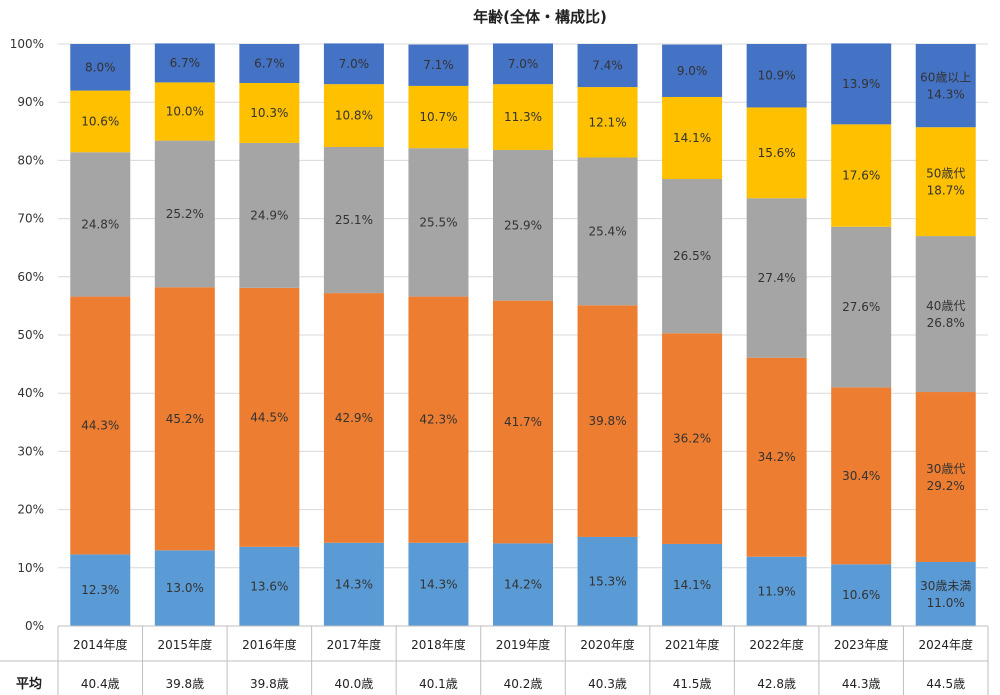  I want to click on average-age-label: 40.2歳, so click(523, 684).